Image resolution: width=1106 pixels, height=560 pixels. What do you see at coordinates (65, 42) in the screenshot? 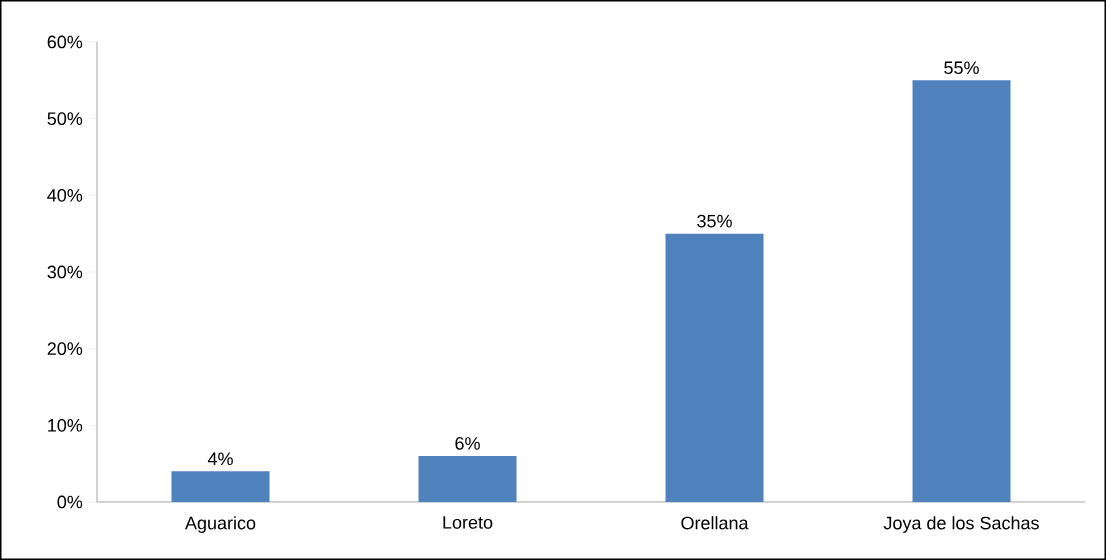
I see `y-tick-label: 60%` at bounding box center [65, 42].